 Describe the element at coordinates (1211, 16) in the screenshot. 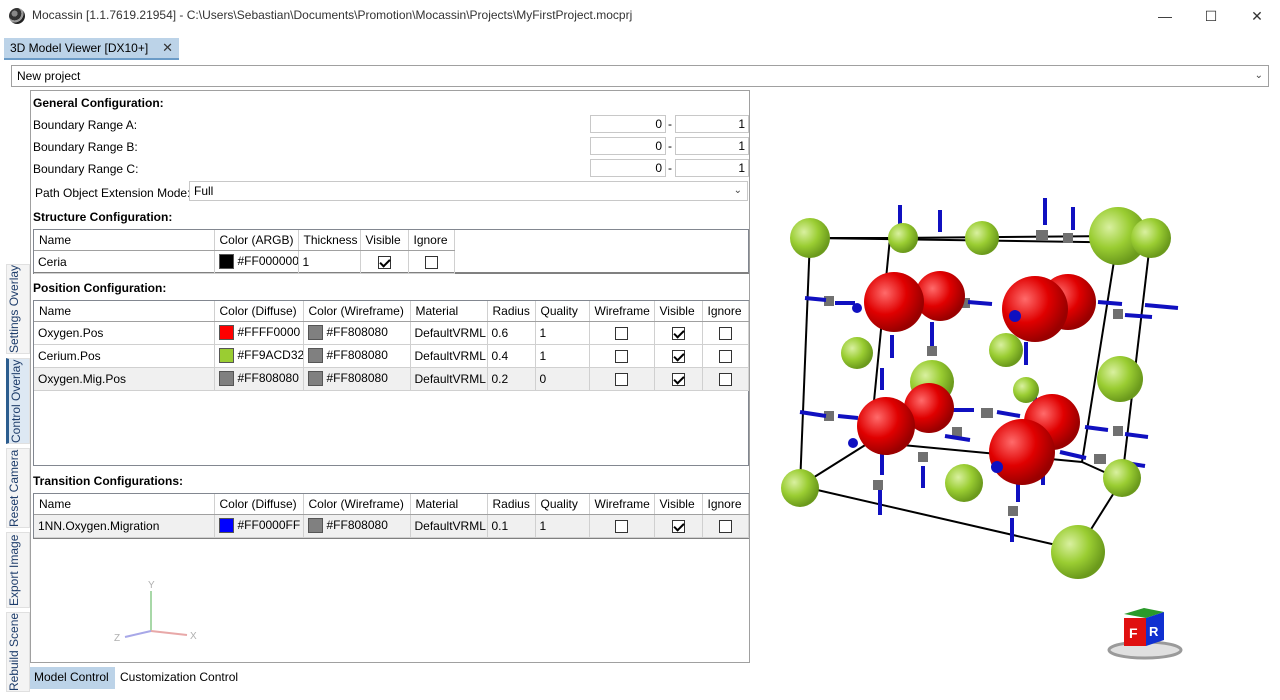

I see `maximize-button: ☐` at that location.